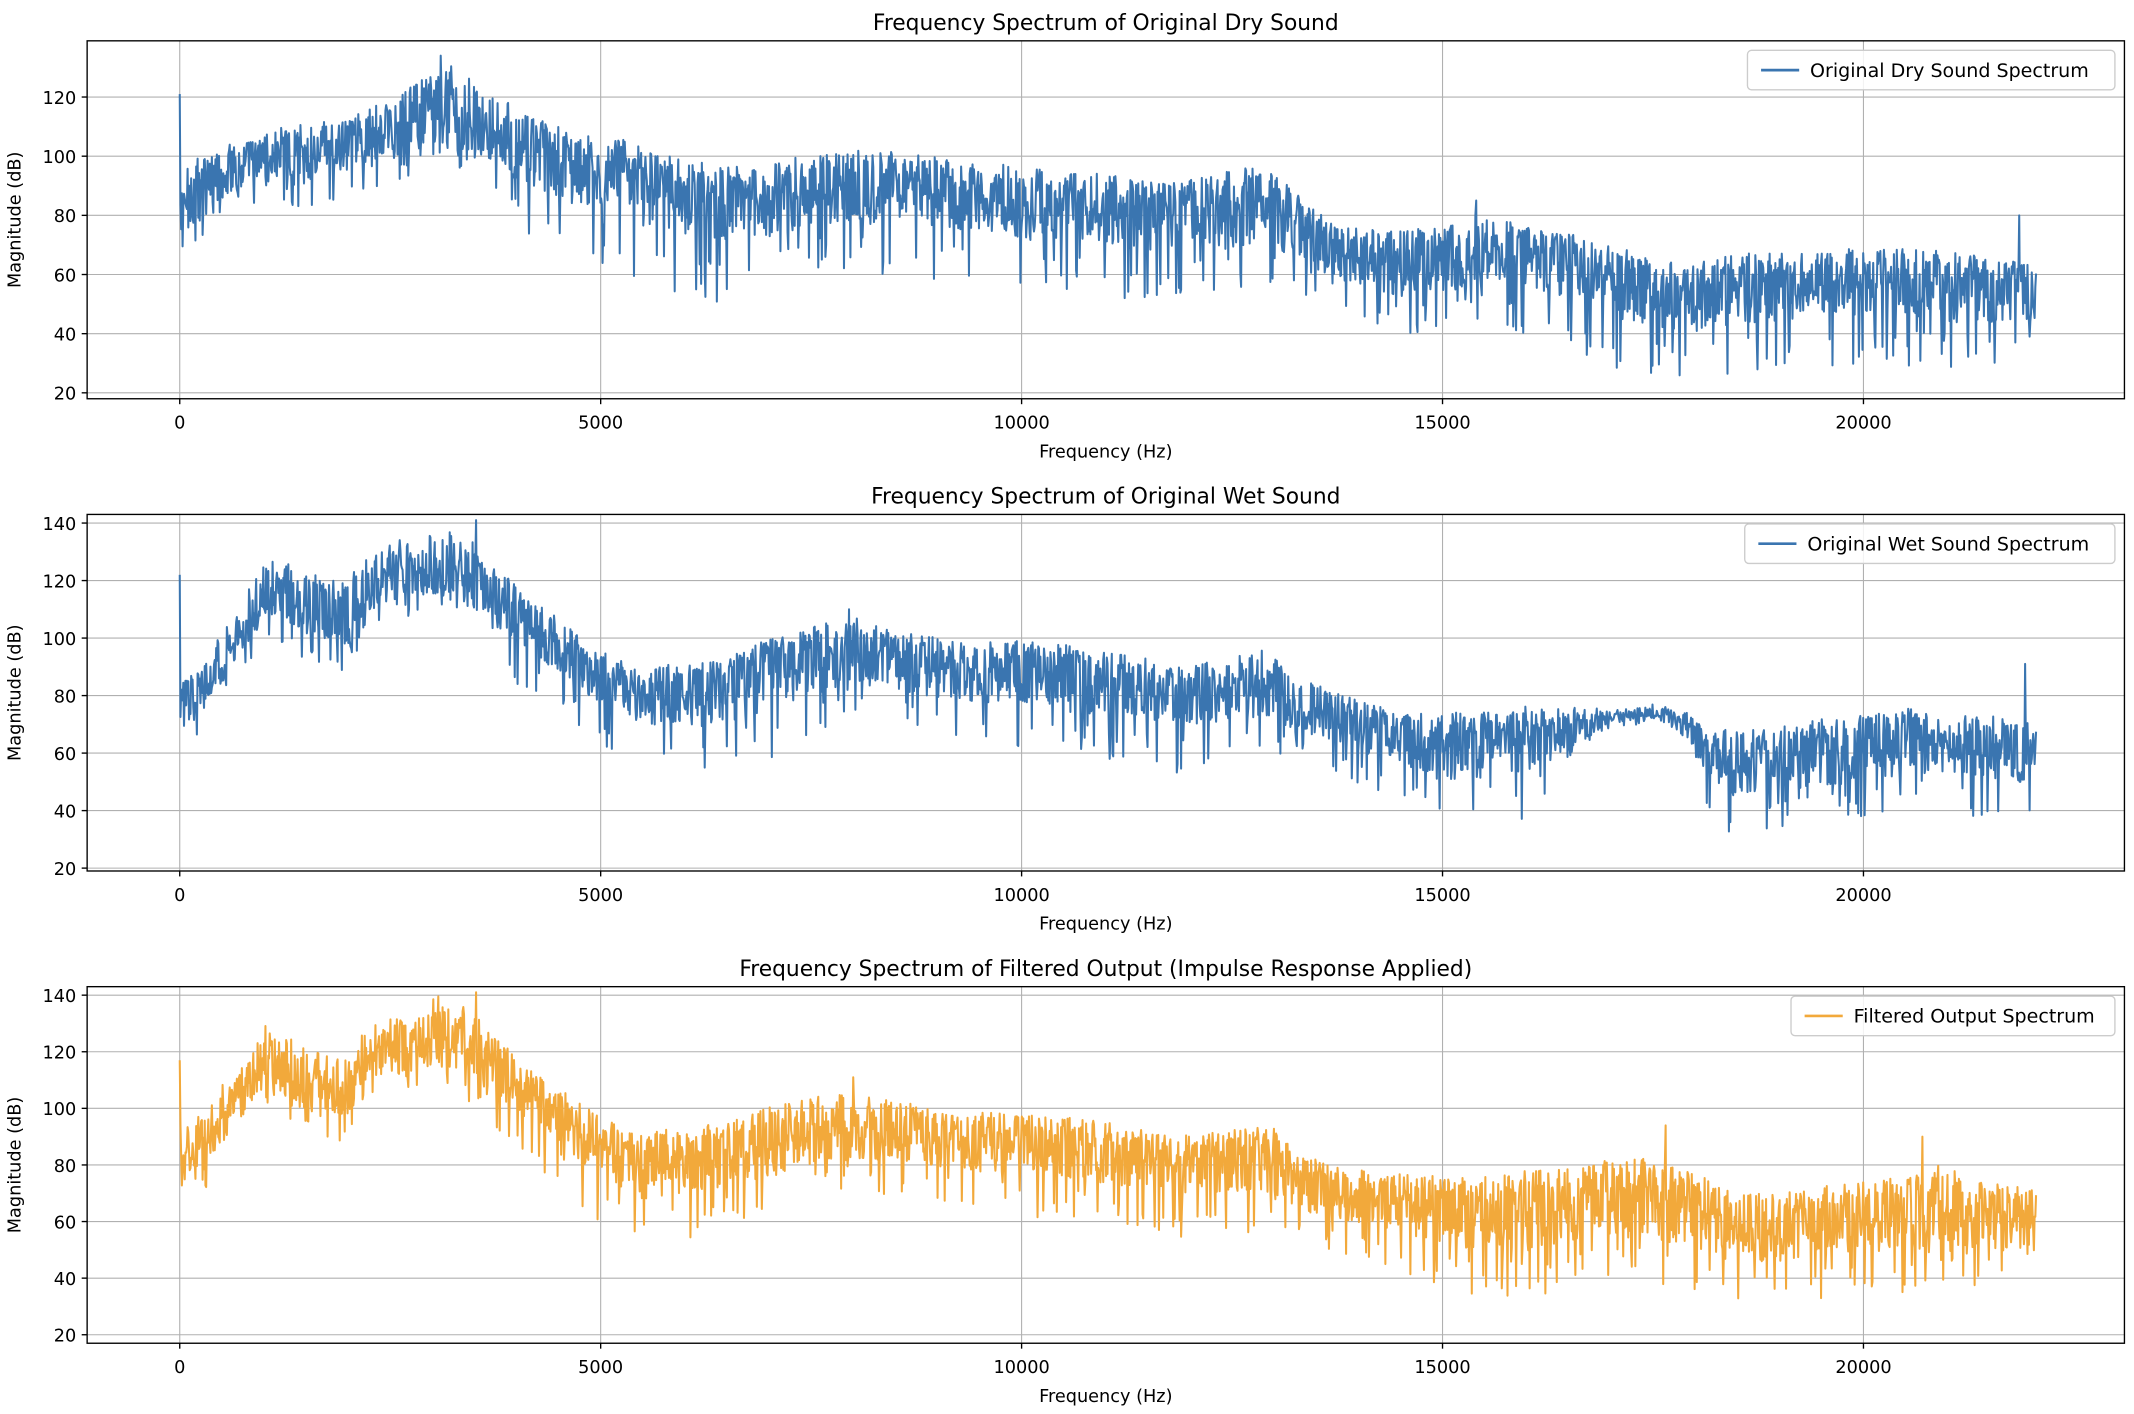 The width and height of the screenshot is (2134, 1414). What do you see at coordinates (1105, 497) in the screenshot?
I see `chart-title: Frequency Spectrum of Original Wet Sound` at bounding box center [1105, 497].